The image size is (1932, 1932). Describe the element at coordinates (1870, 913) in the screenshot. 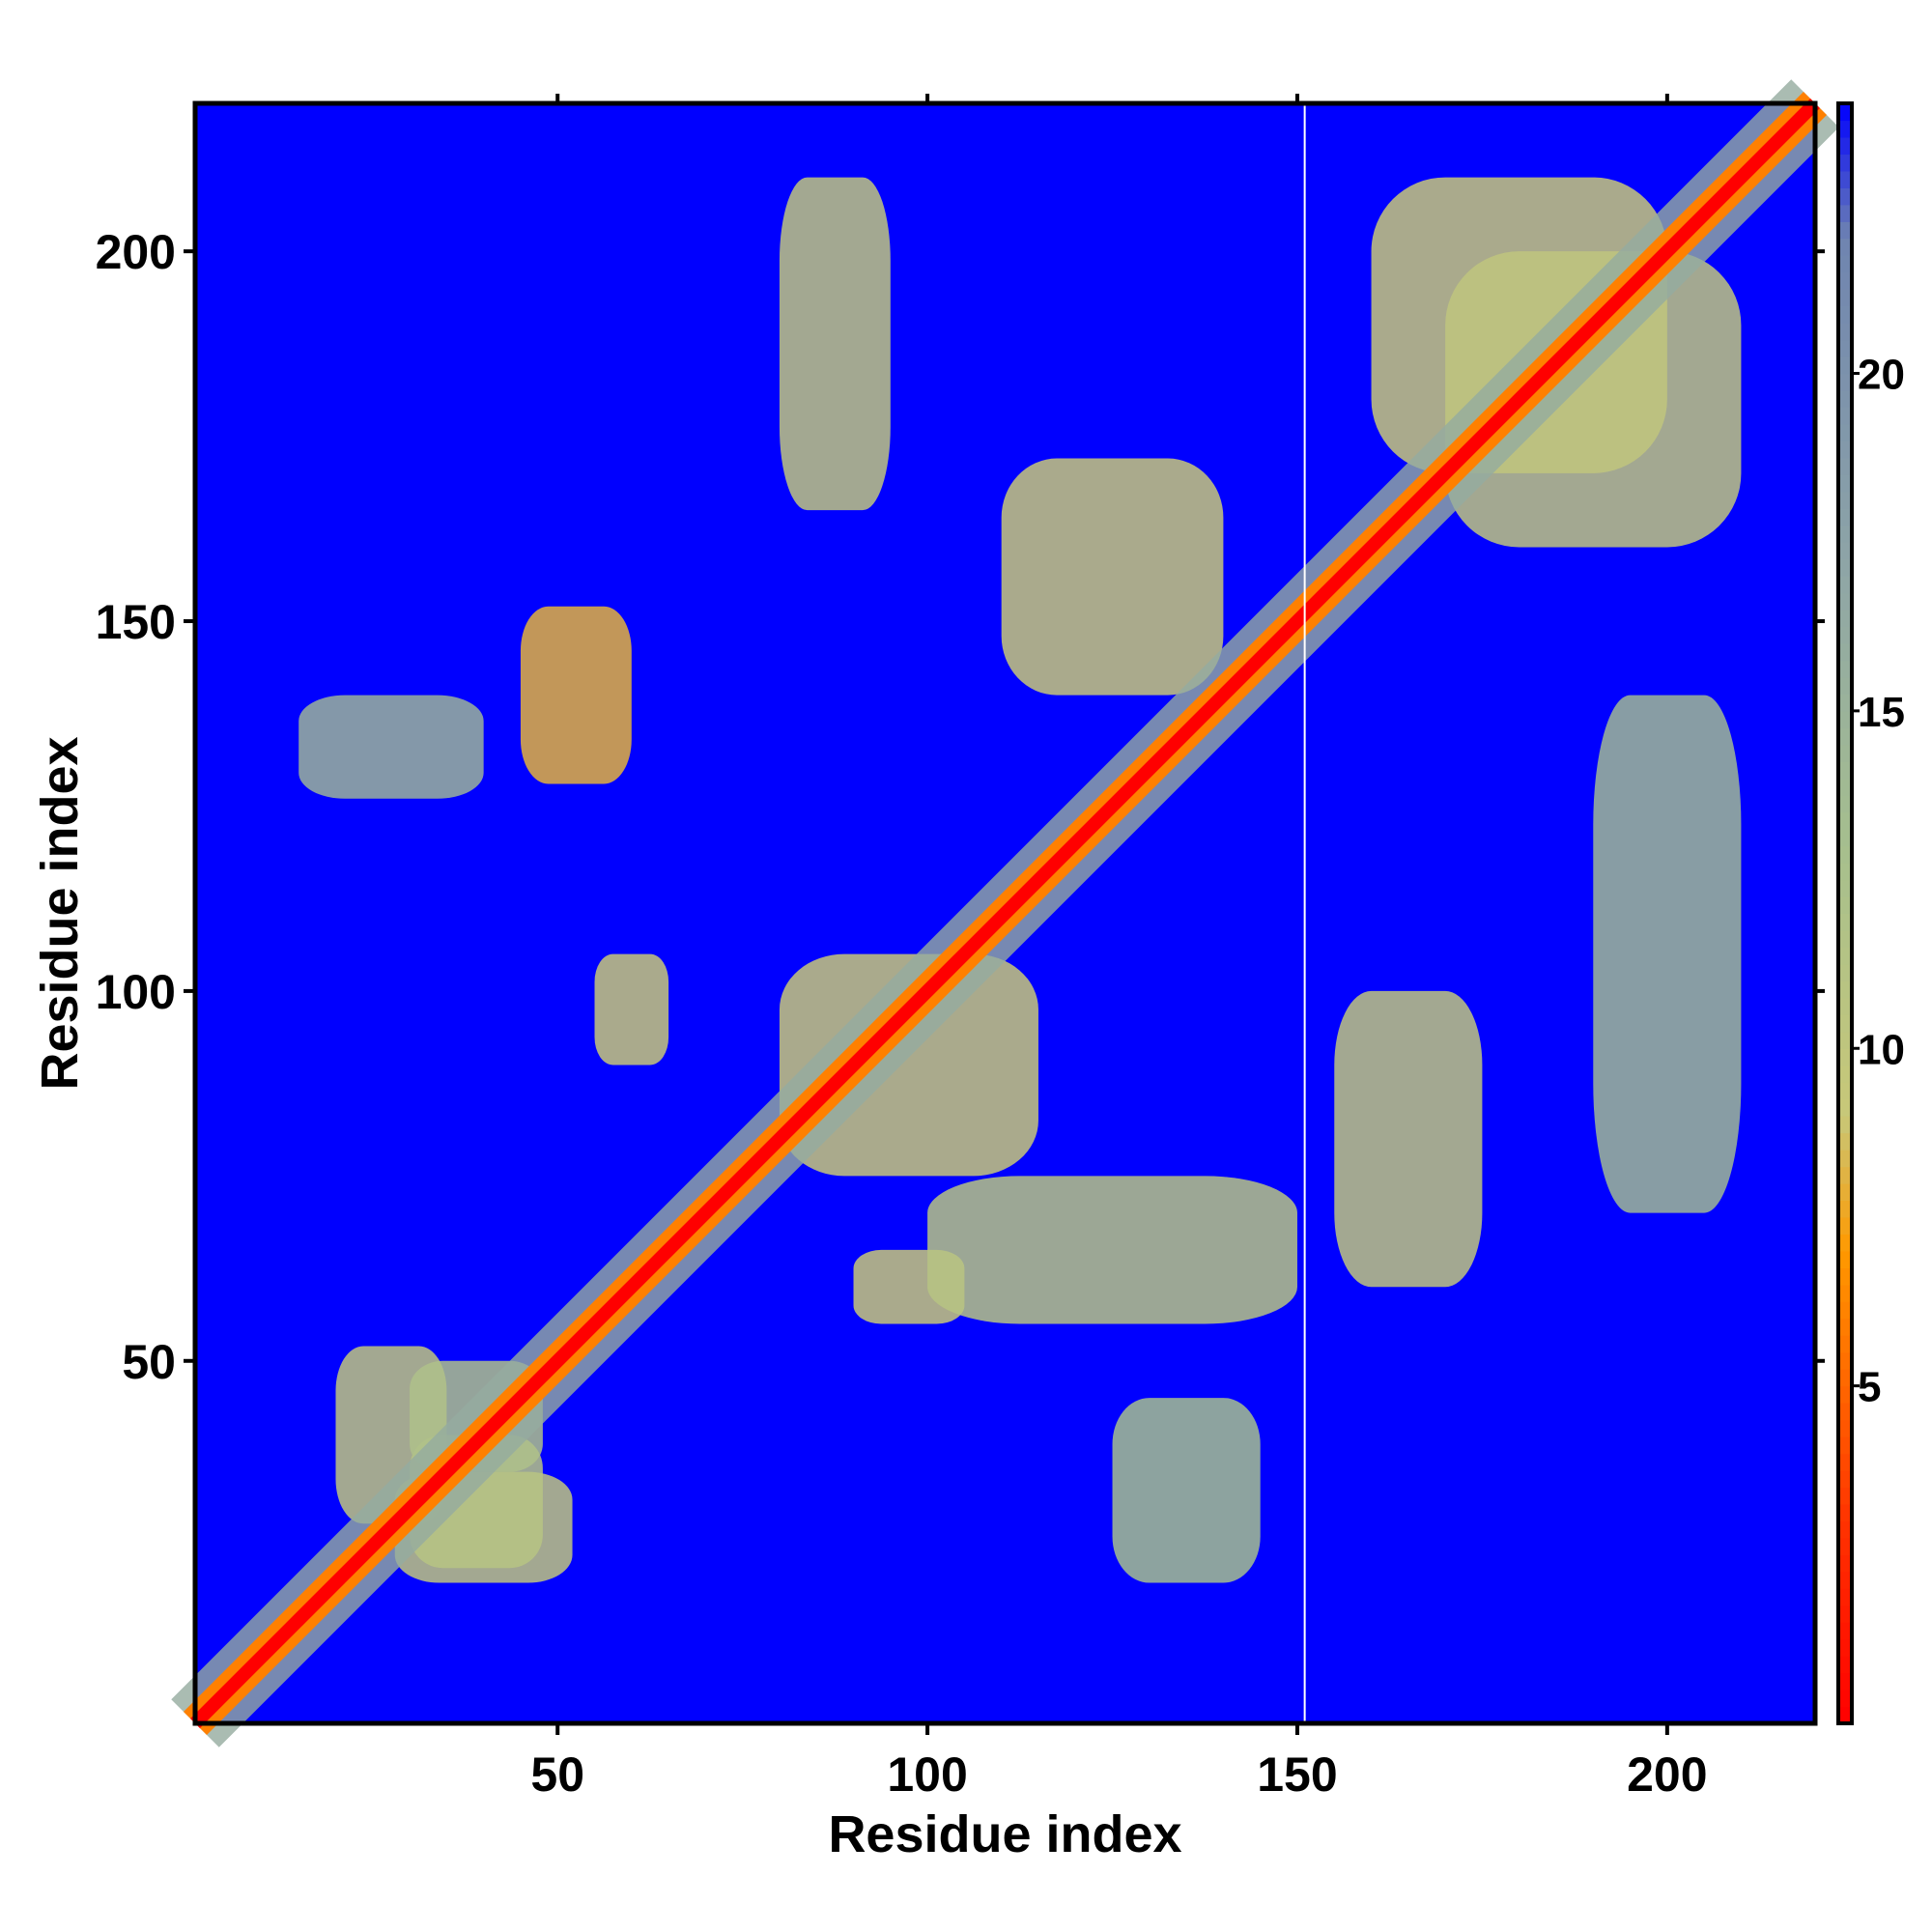

I see `colorbar: 5 10 15 20` at that location.